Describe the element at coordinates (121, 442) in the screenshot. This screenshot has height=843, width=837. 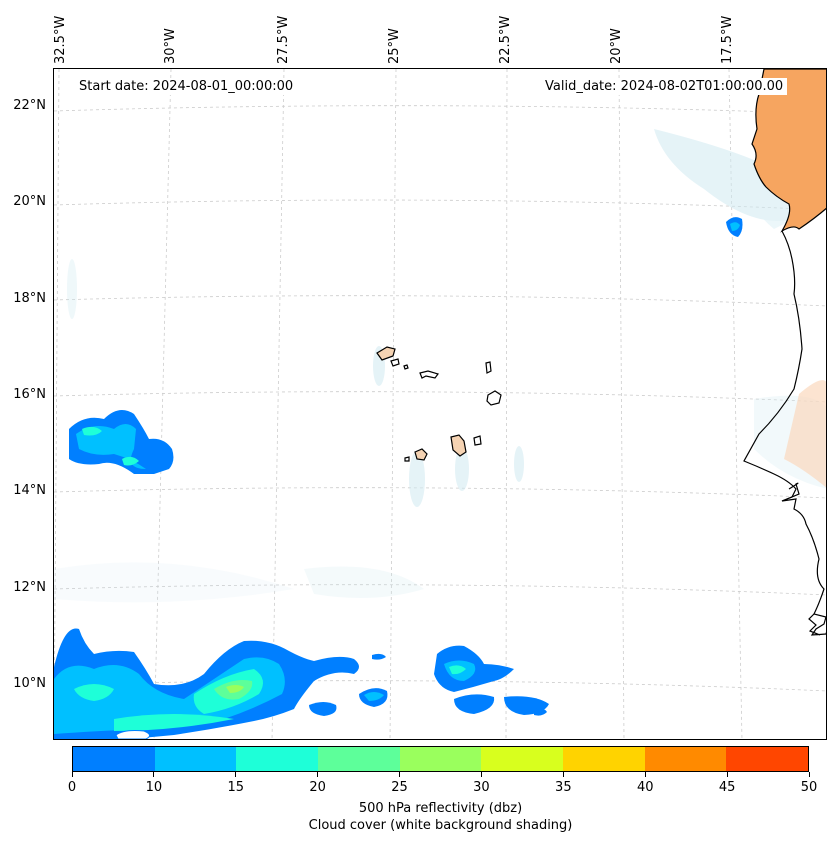
I see `reflectivity-nw-cluster` at that location.